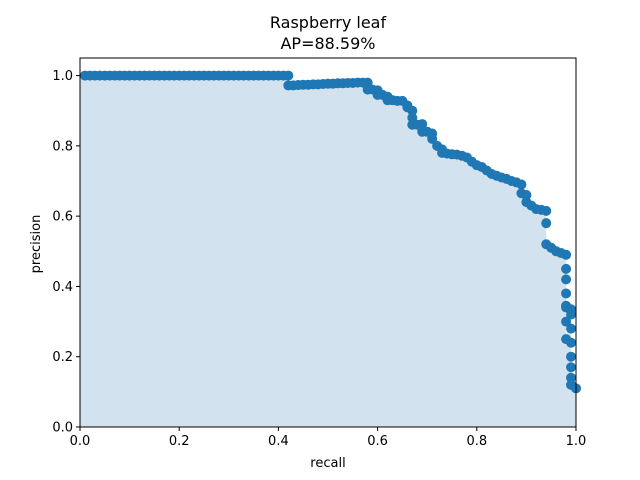 This screenshot has width=640, height=480. Describe the element at coordinates (62, 217) in the screenshot. I see `y-tick-label: 0.6` at that location.